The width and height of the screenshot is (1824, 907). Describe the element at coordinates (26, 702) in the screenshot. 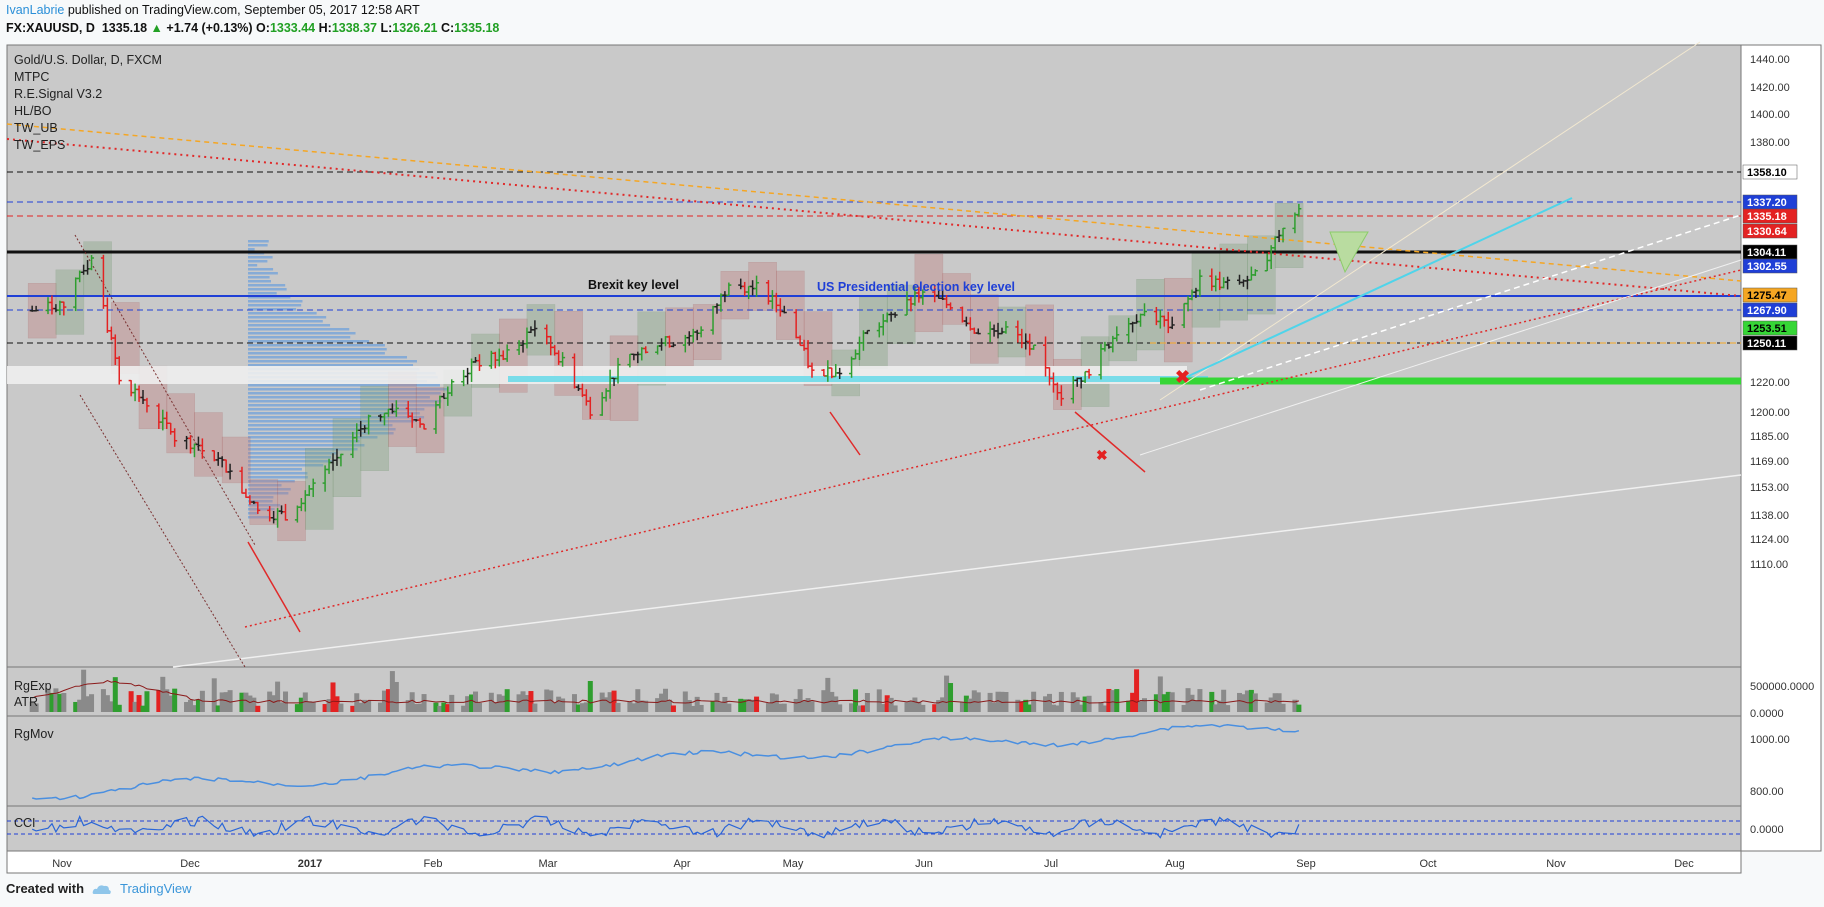

I see `atr-label: ATR` at that location.